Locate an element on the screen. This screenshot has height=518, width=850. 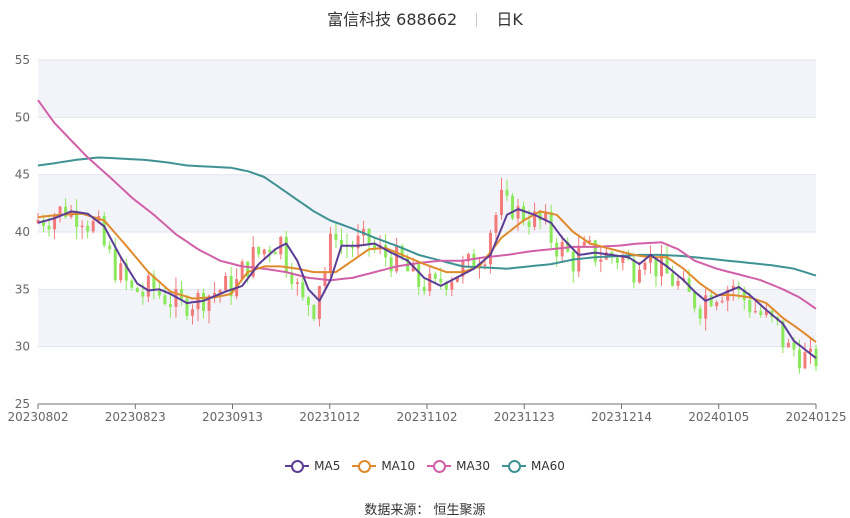
title-separator is located at coordinates (477, 20).